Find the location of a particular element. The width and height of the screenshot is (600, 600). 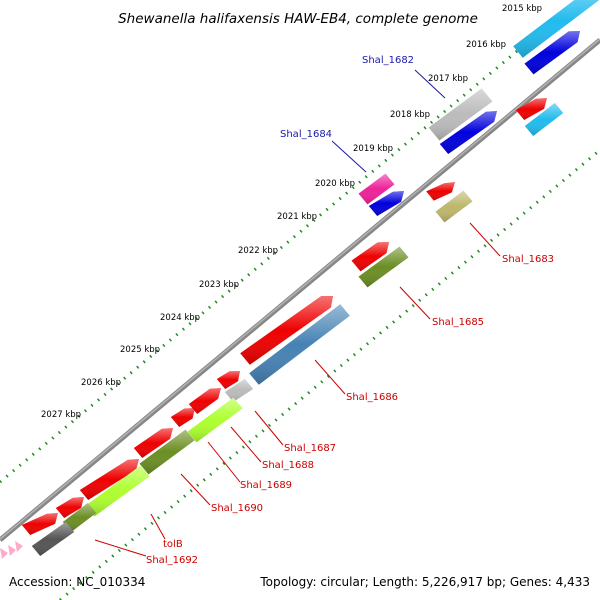

tick-label-2018: 2018 kbp is located at coordinates (410, 115).